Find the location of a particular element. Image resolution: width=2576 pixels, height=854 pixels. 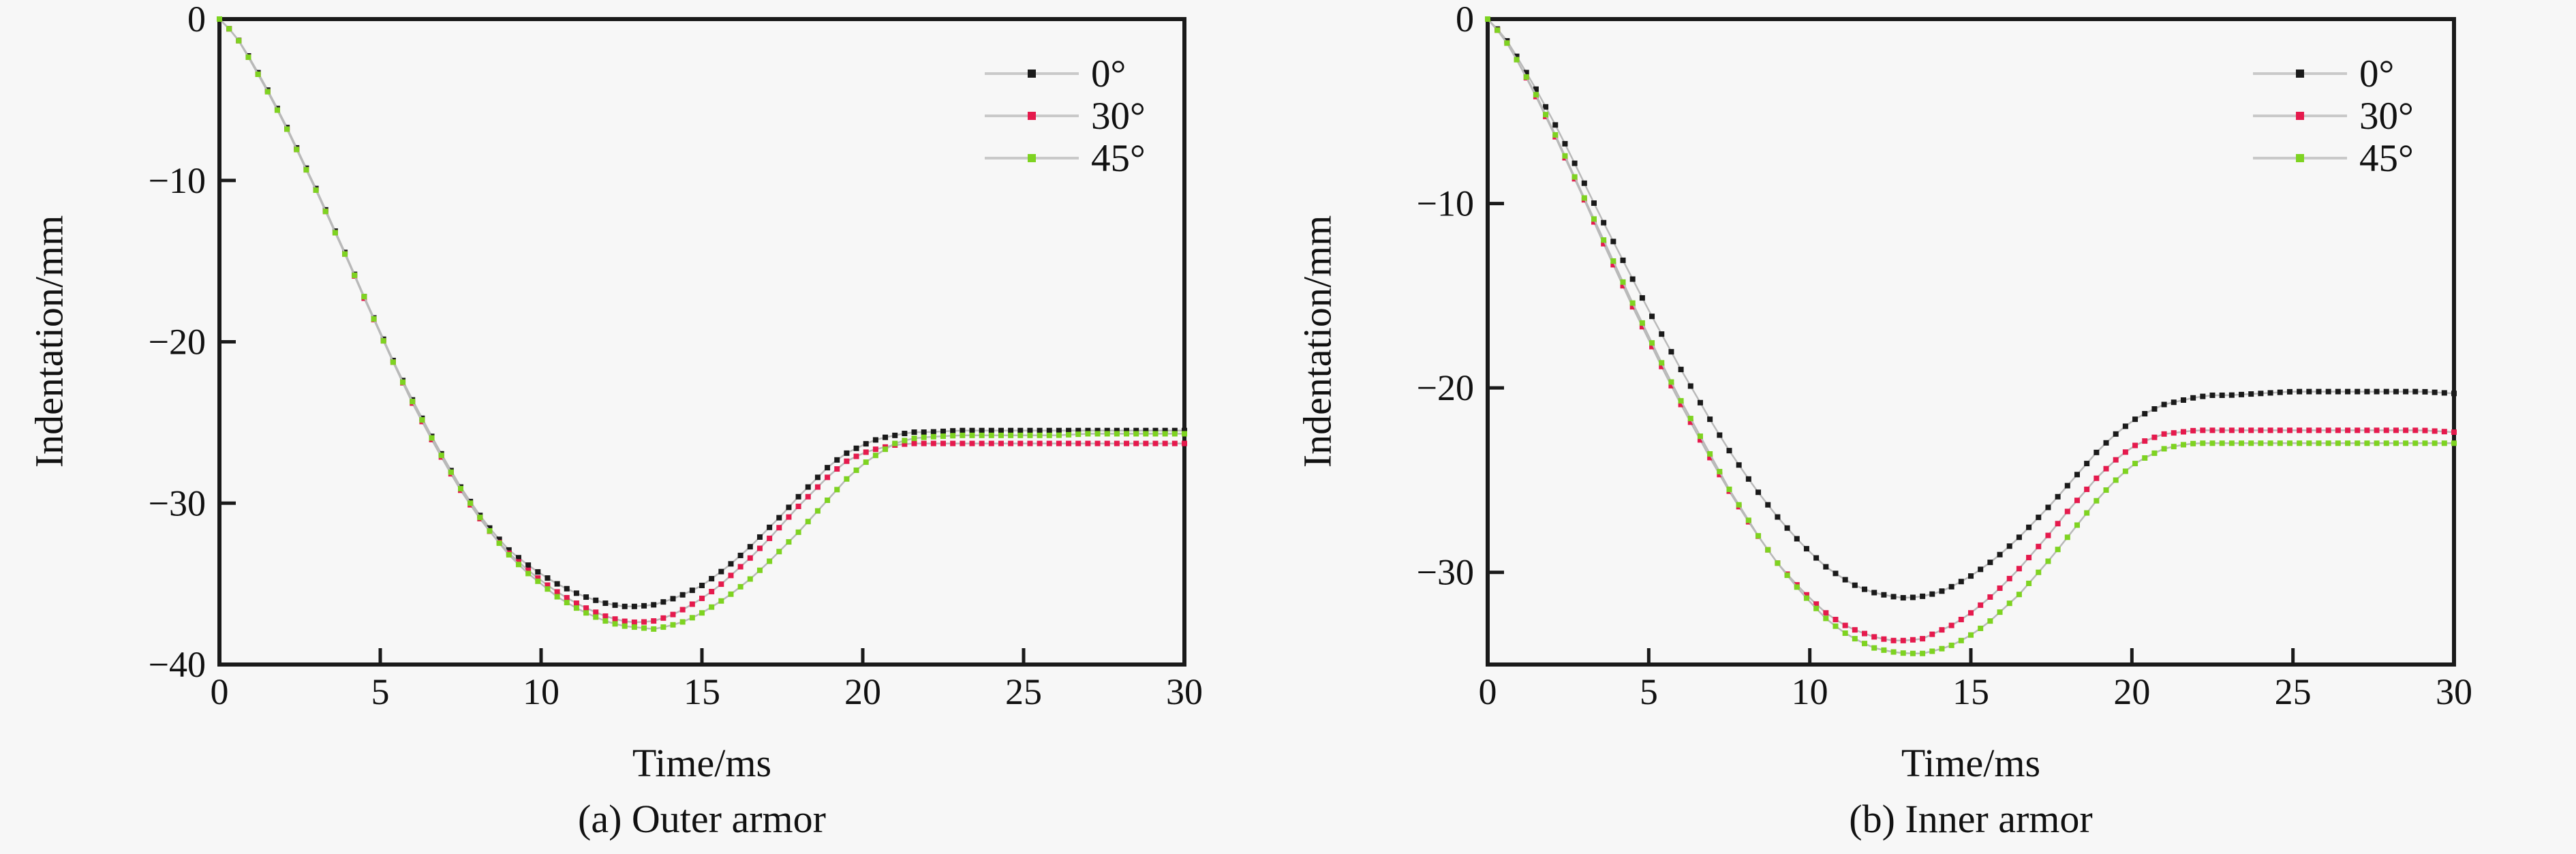

legend-marker is located at coordinates (1032, 116).